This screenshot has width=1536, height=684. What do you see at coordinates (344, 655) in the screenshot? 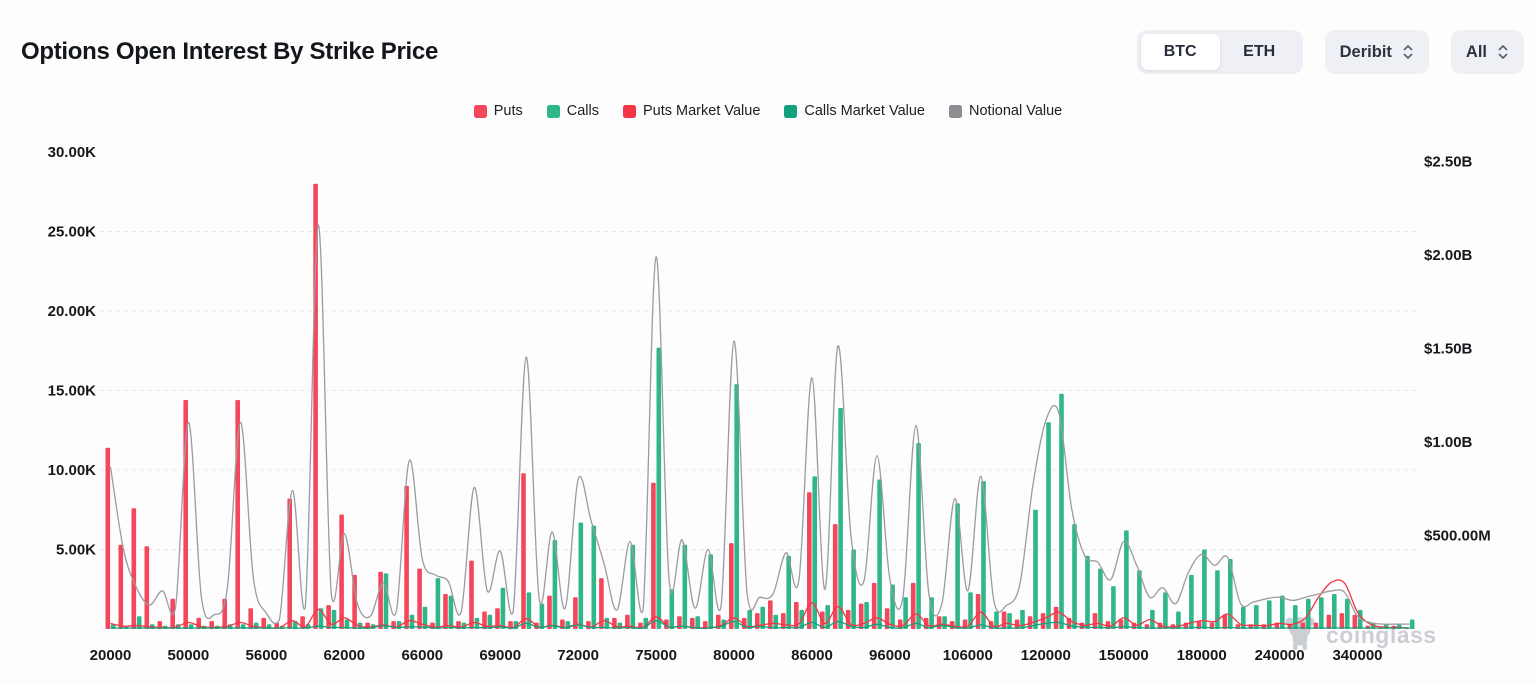
I see `x-axis-tick: 62000` at bounding box center [344, 655].